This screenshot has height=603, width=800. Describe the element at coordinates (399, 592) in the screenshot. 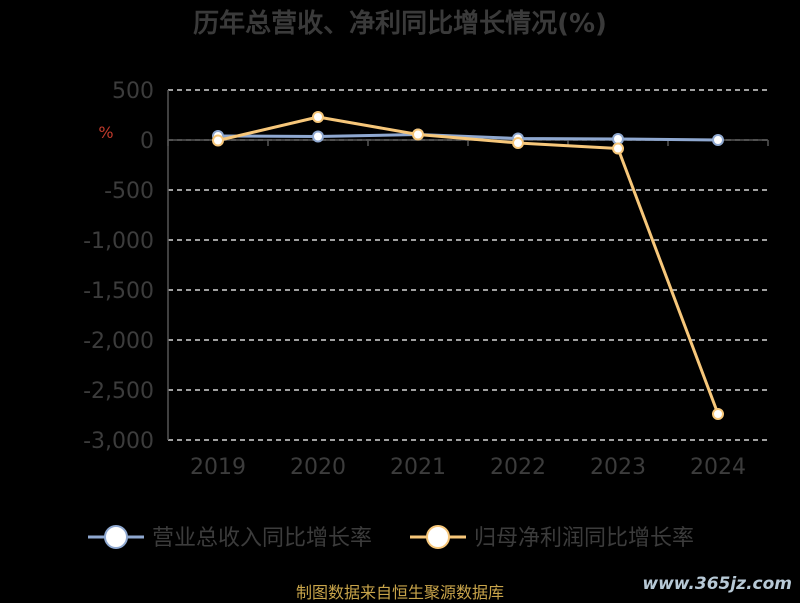

I see `source-note: 制图数据来自恒生聚源数据库` at that location.